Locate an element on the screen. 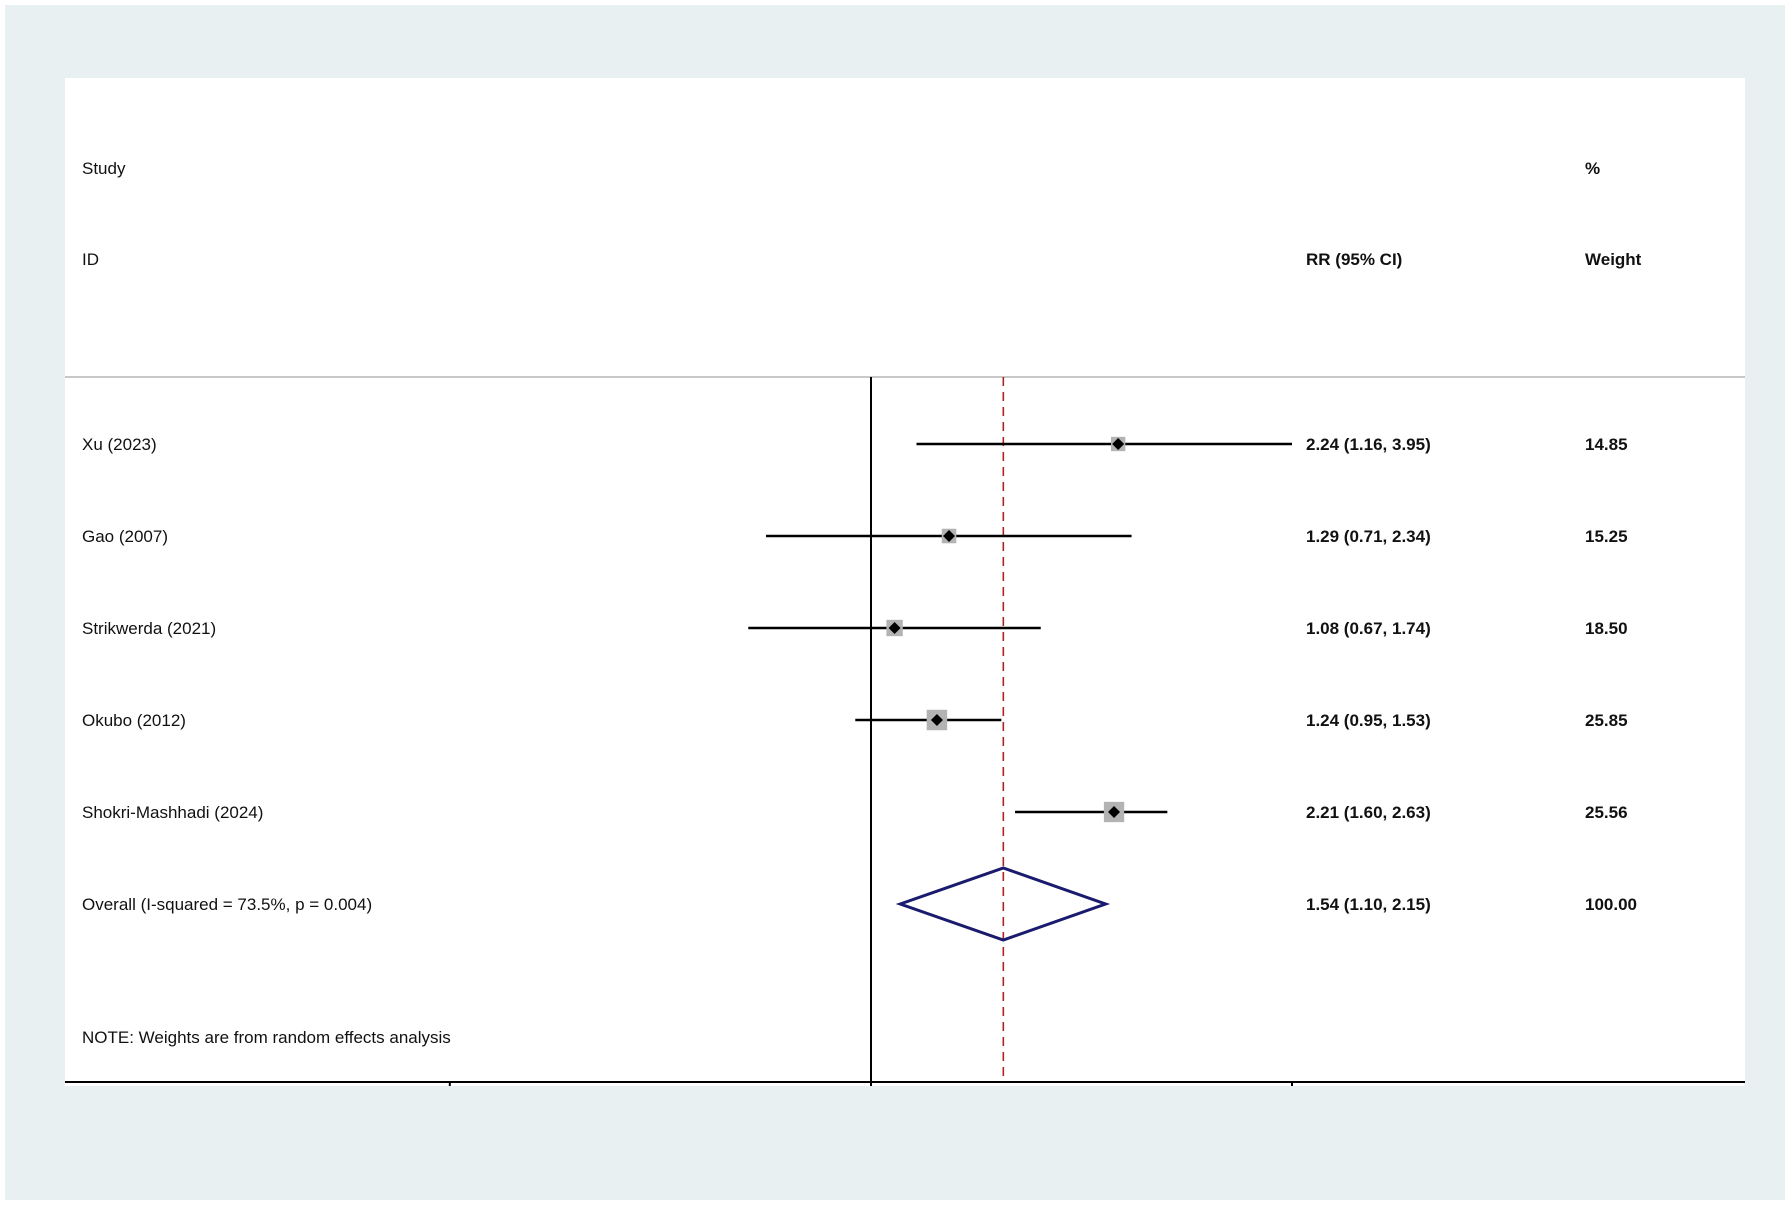 Image resolution: width=1790 pixels, height=1205 pixels. study-ci-text: 1.08 (0.67, 1.74) is located at coordinates (1368, 628).